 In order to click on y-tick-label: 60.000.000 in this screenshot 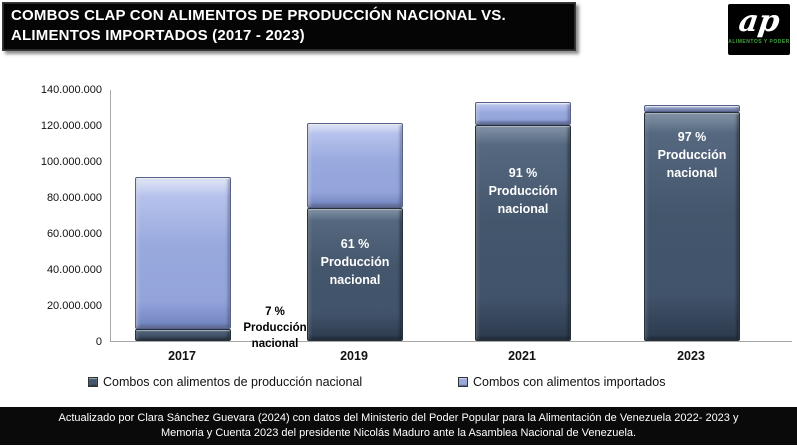, I will do `click(74, 234)`.